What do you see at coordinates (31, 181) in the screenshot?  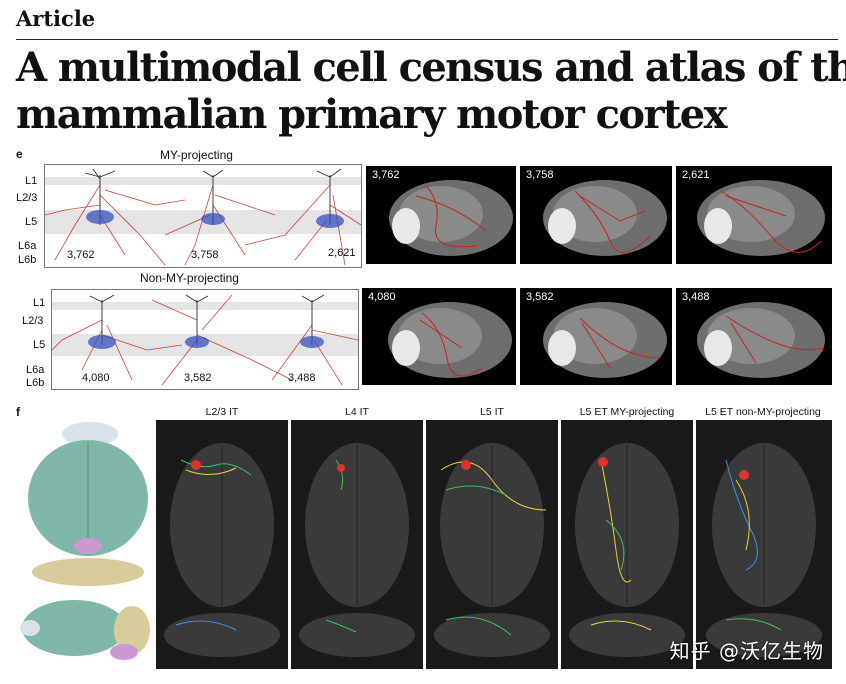 I see `layer-label-l1: L1` at bounding box center [31, 181].